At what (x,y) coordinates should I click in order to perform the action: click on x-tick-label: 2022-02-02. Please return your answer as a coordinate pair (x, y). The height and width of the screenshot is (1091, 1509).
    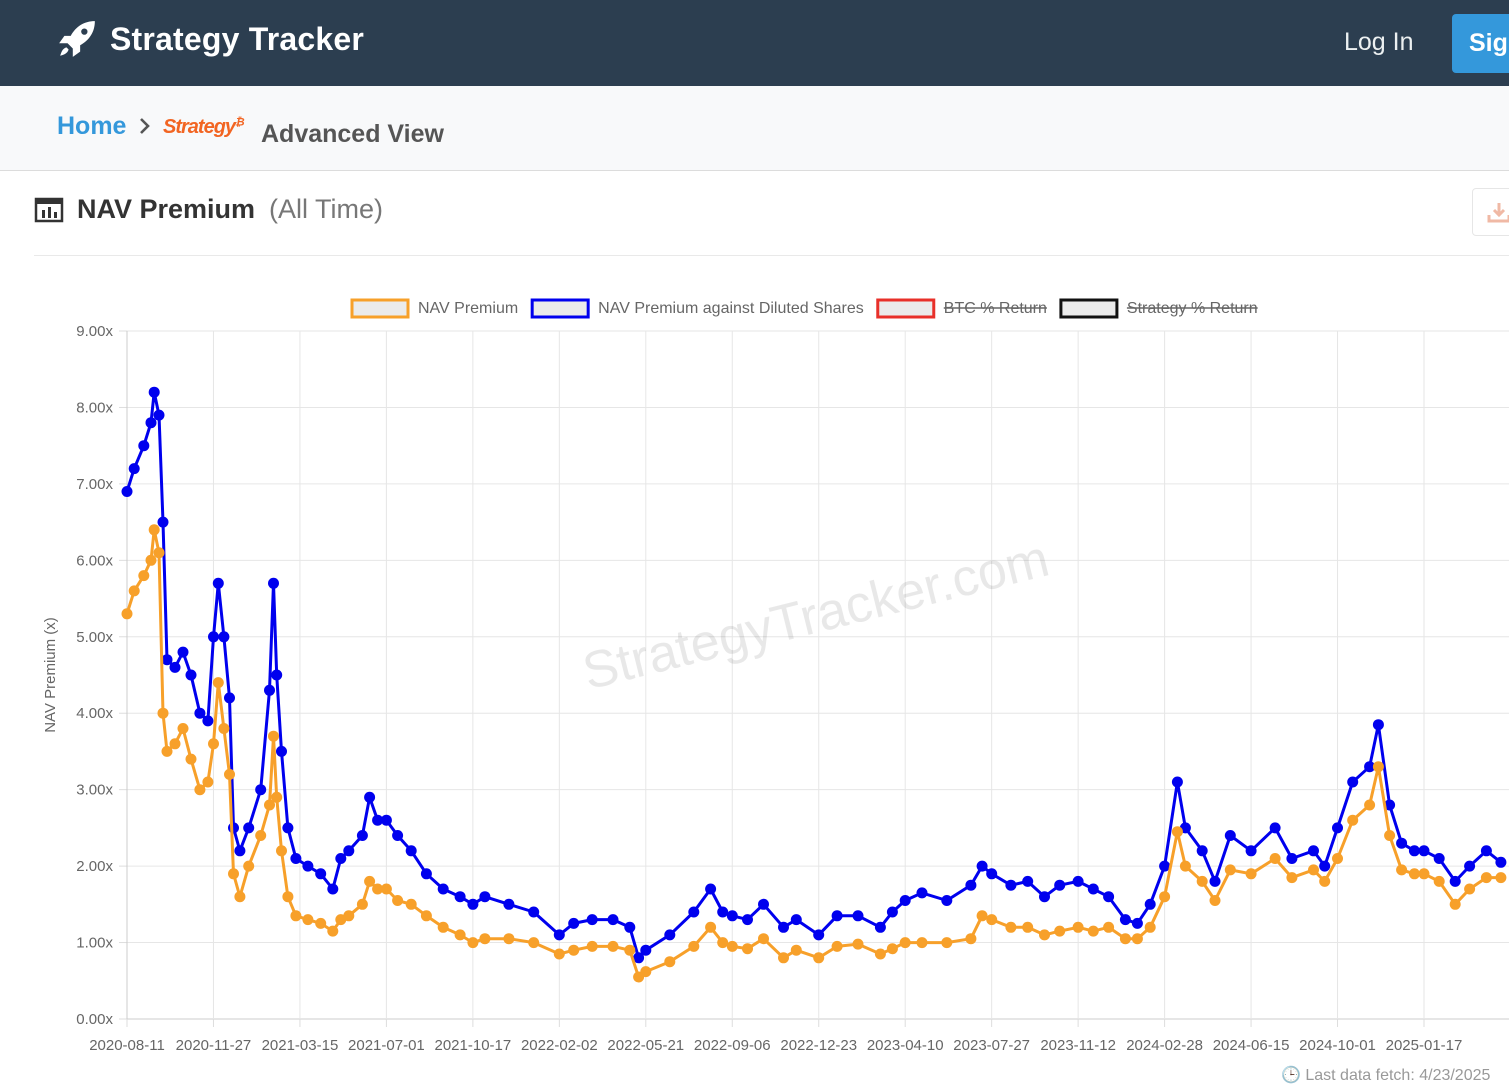
    Looking at the image, I should click on (559, 1045).